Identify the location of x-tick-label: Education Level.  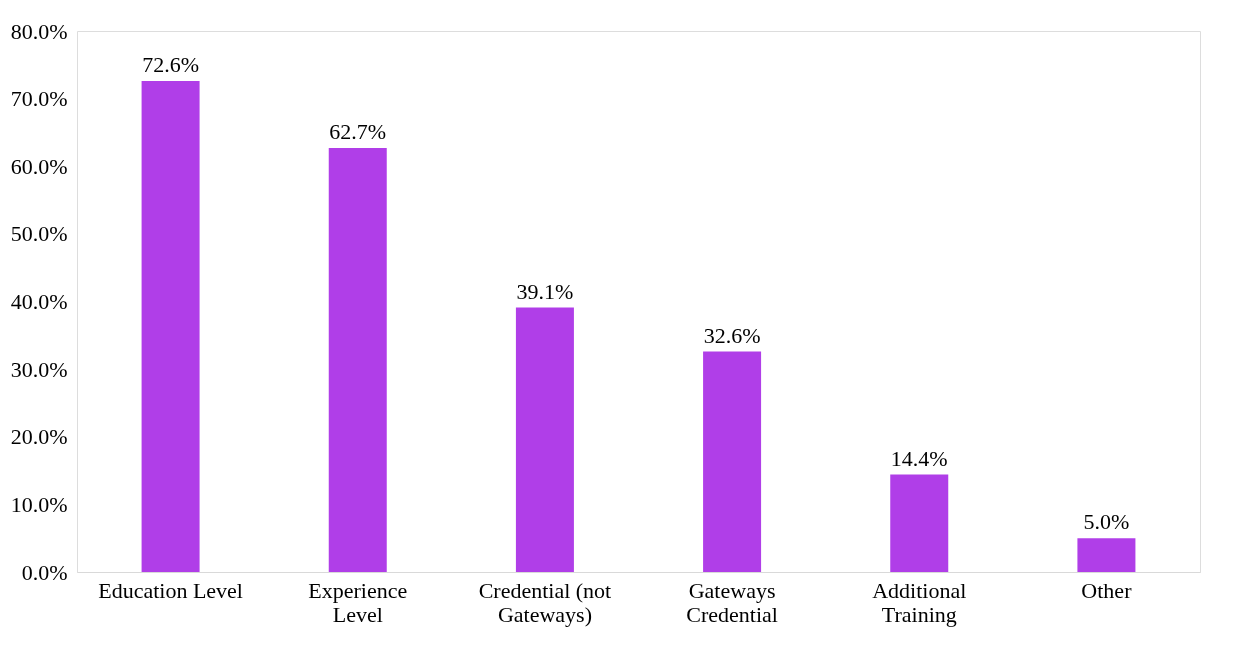
(170, 590).